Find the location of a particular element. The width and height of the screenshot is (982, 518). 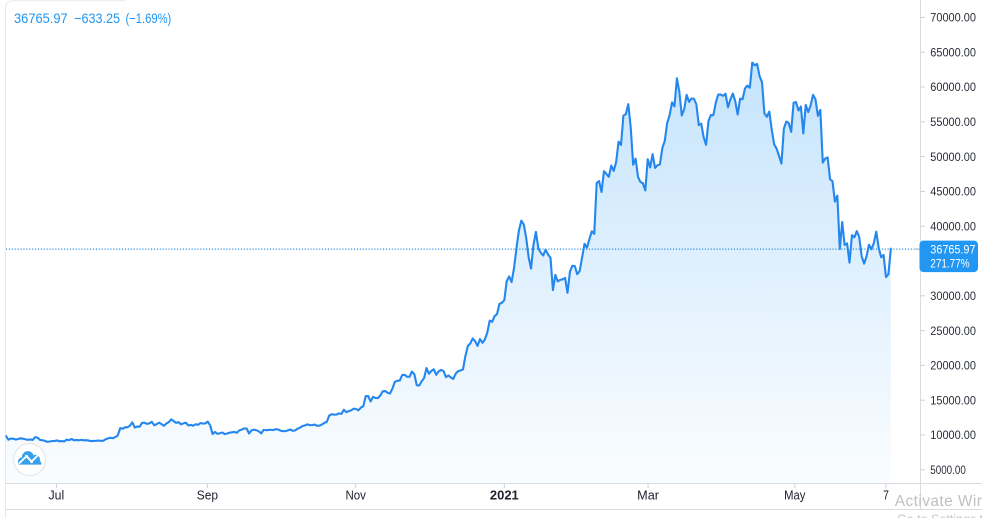

svg-text: May is located at coordinates (795, 496).